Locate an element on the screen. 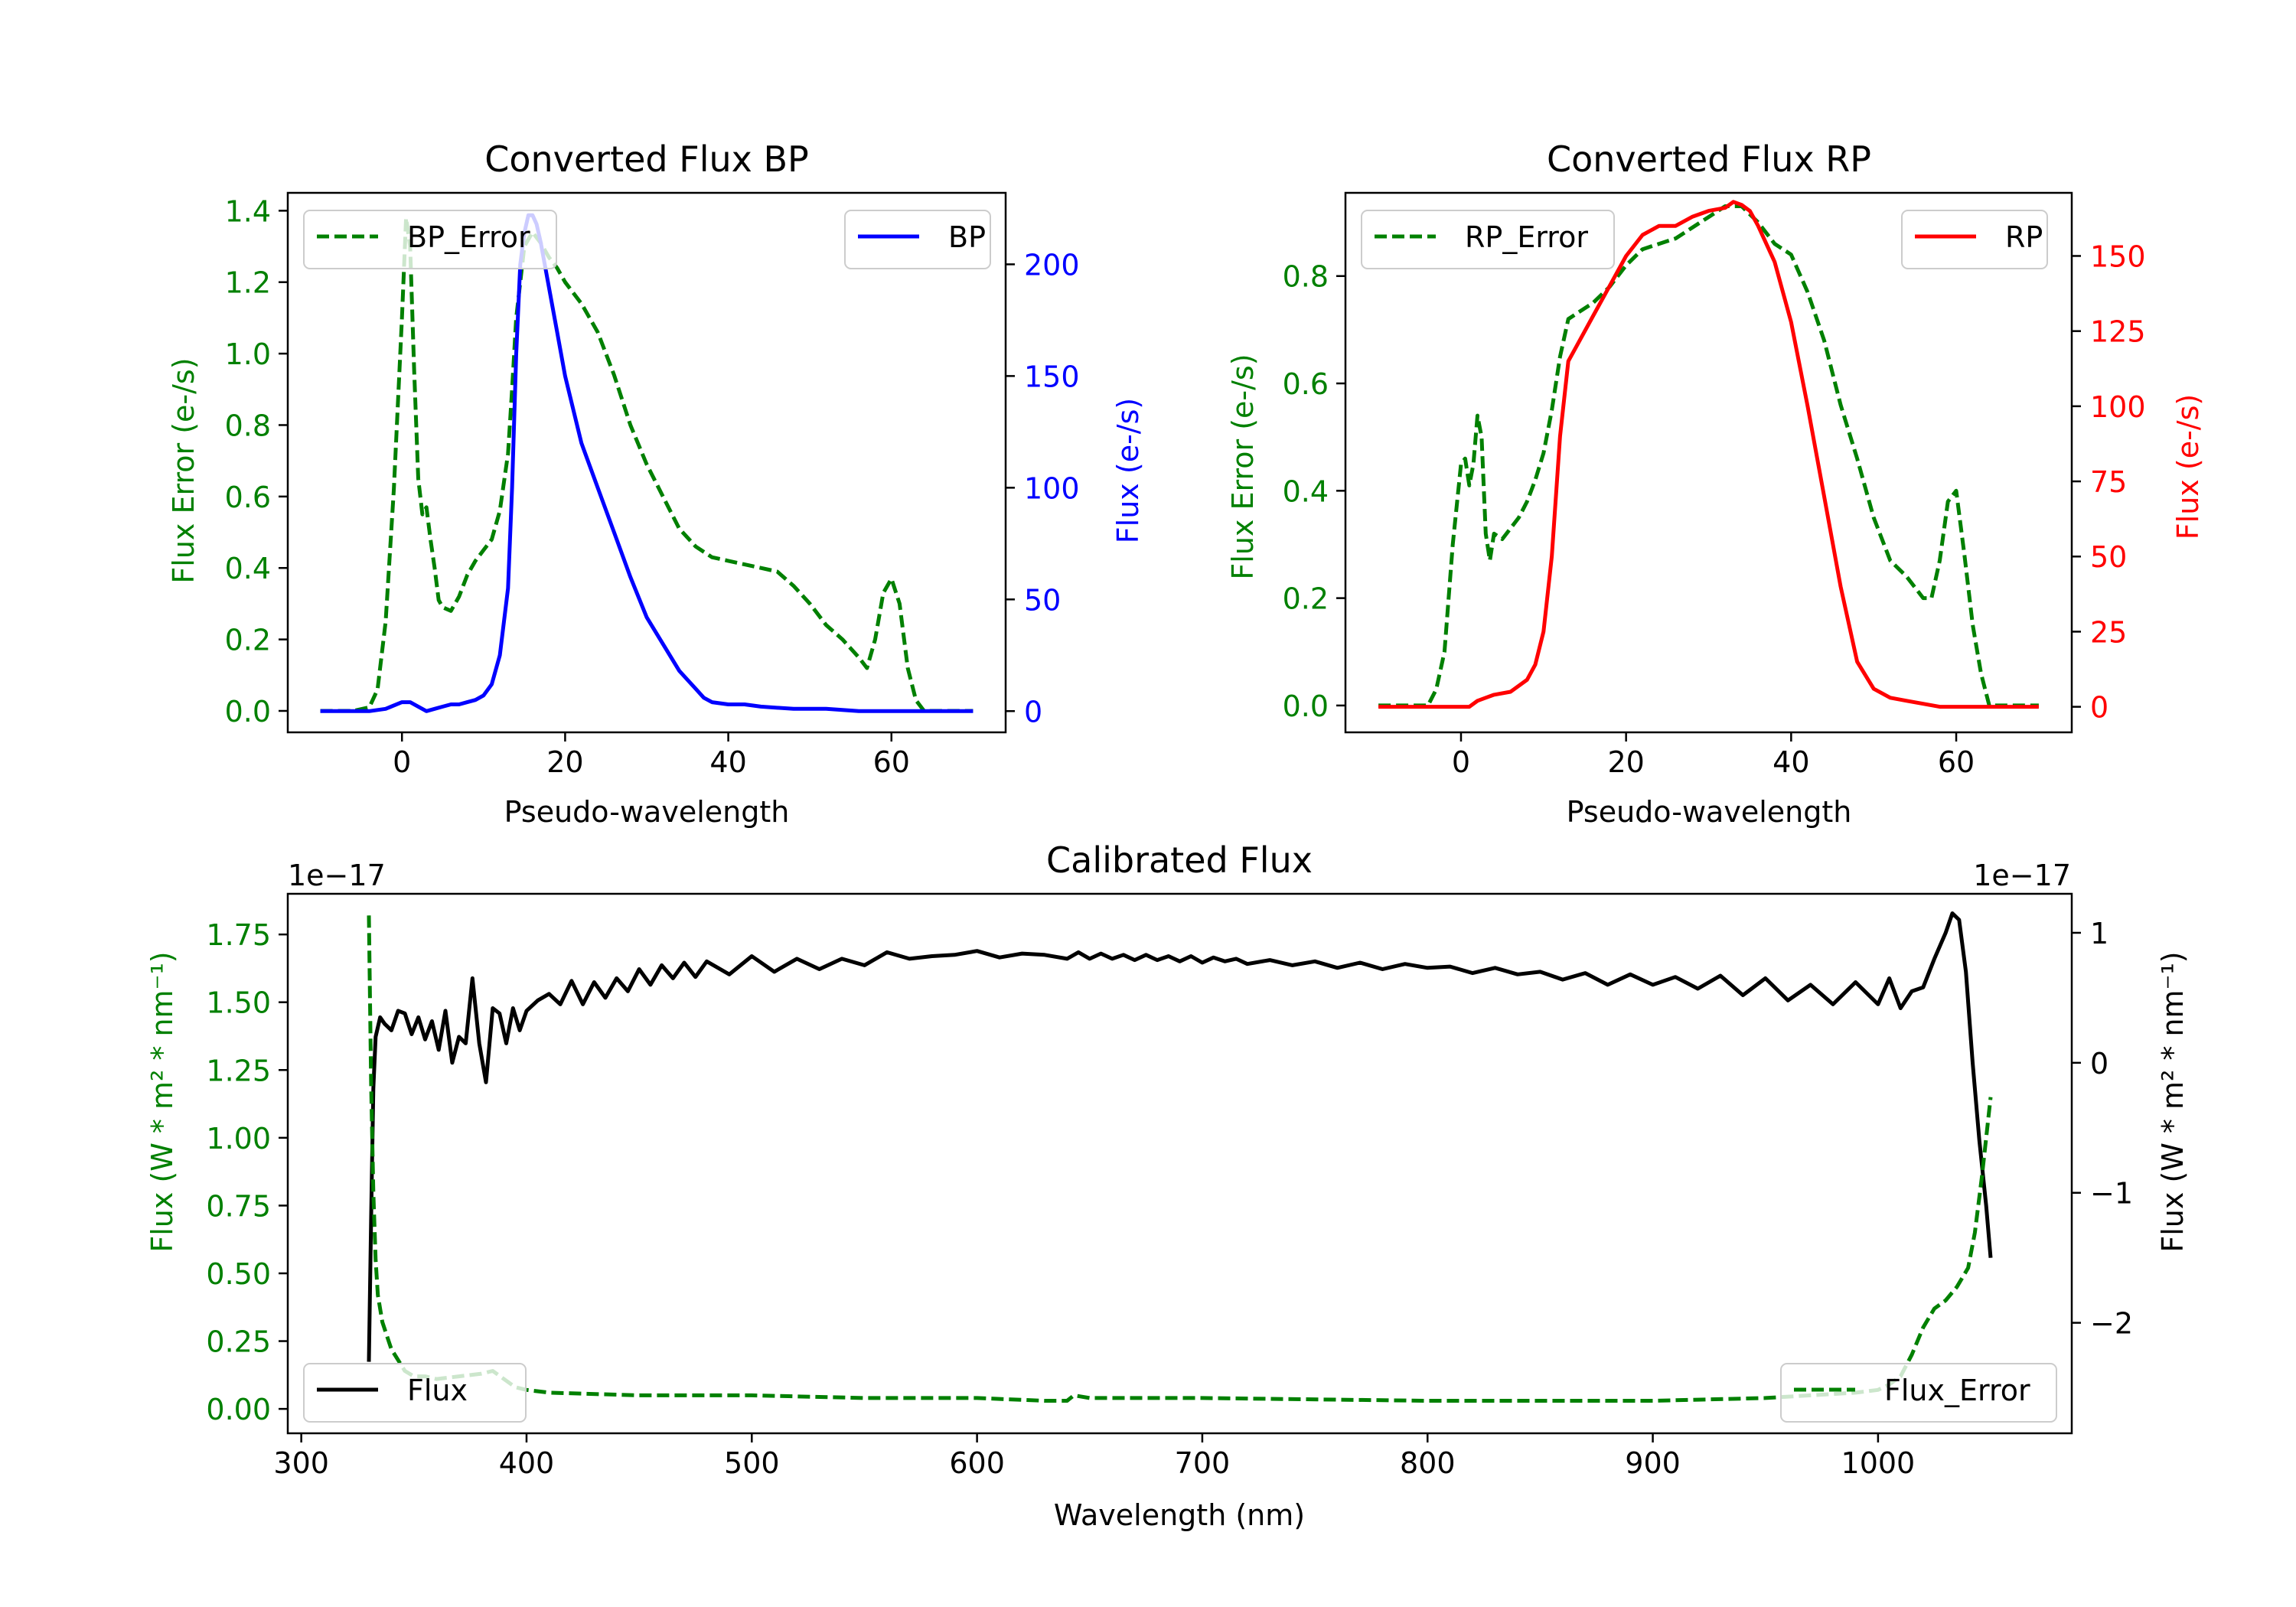 The width and height of the screenshot is (2296, 1607). bp-legend-error: BP_Error is located at coordinates (430, 239).